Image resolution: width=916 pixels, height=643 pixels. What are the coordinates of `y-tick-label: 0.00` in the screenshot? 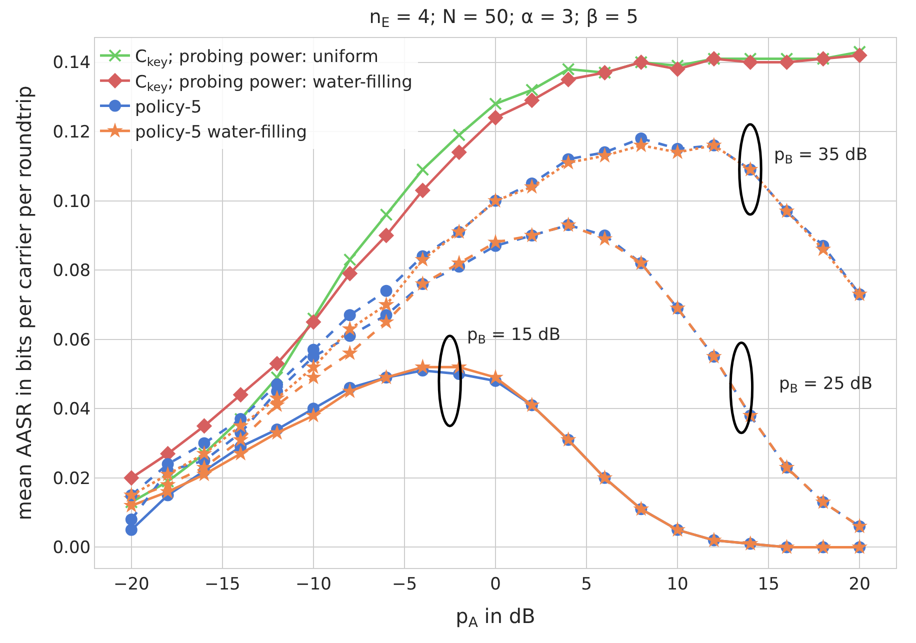 It's located at (71, 548).